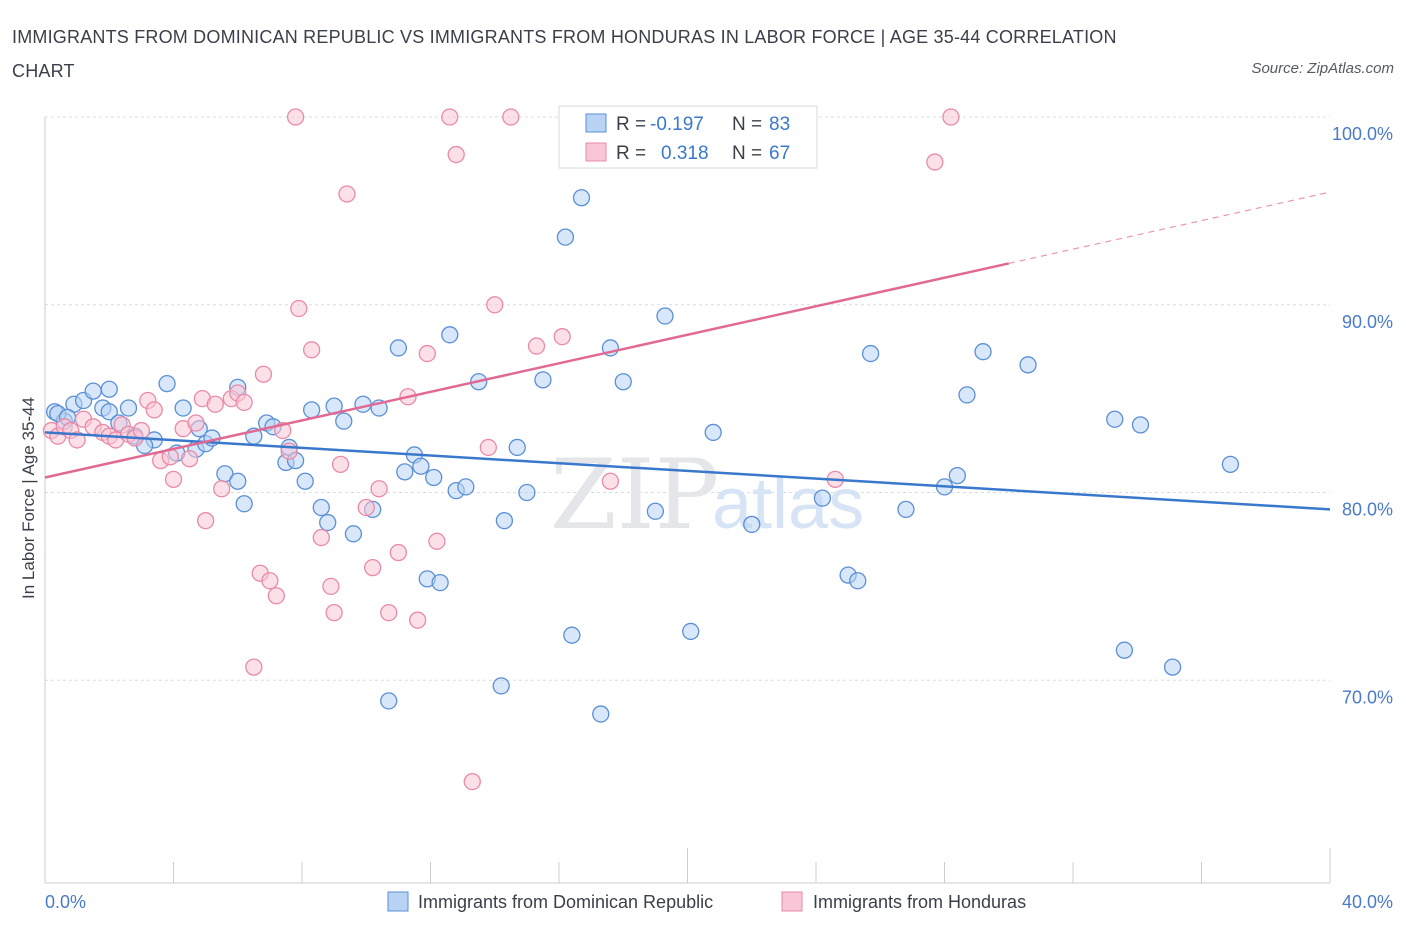 The image size is (1406, 930). I want to click on legend-n-value-1: 83, so click(779, 124).